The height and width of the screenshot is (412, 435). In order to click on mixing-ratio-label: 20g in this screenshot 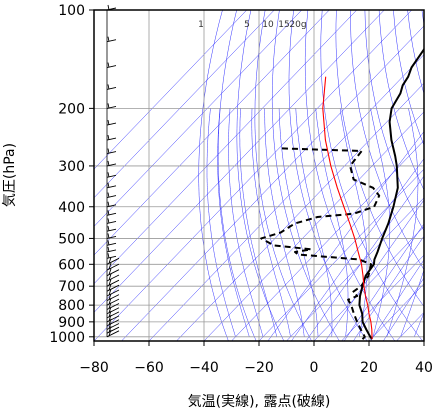, I will do `click(297, 25)`.